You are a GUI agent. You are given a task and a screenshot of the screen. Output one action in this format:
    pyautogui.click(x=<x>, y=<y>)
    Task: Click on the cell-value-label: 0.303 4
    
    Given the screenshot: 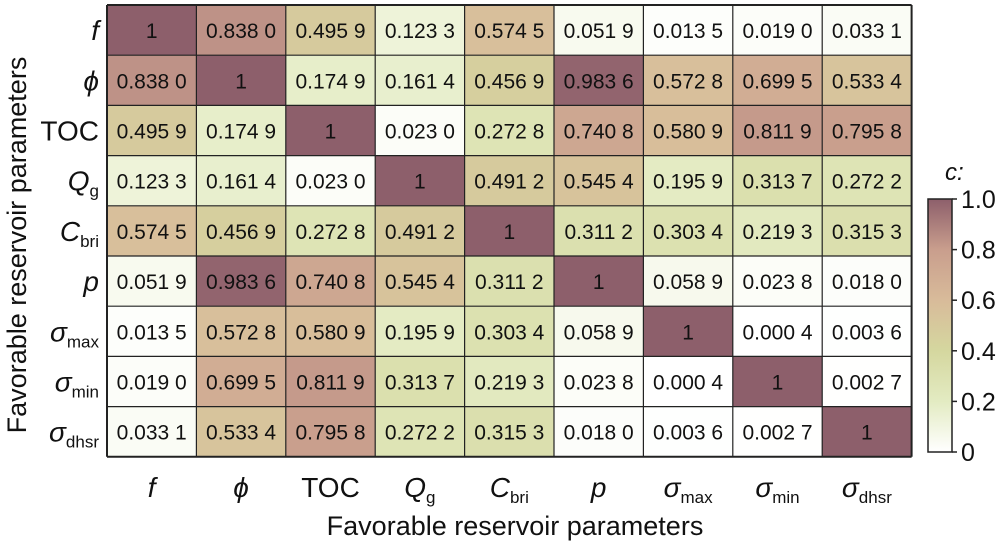 What is the action you would take?
    pyautogui.click(x=509, y=332)
    